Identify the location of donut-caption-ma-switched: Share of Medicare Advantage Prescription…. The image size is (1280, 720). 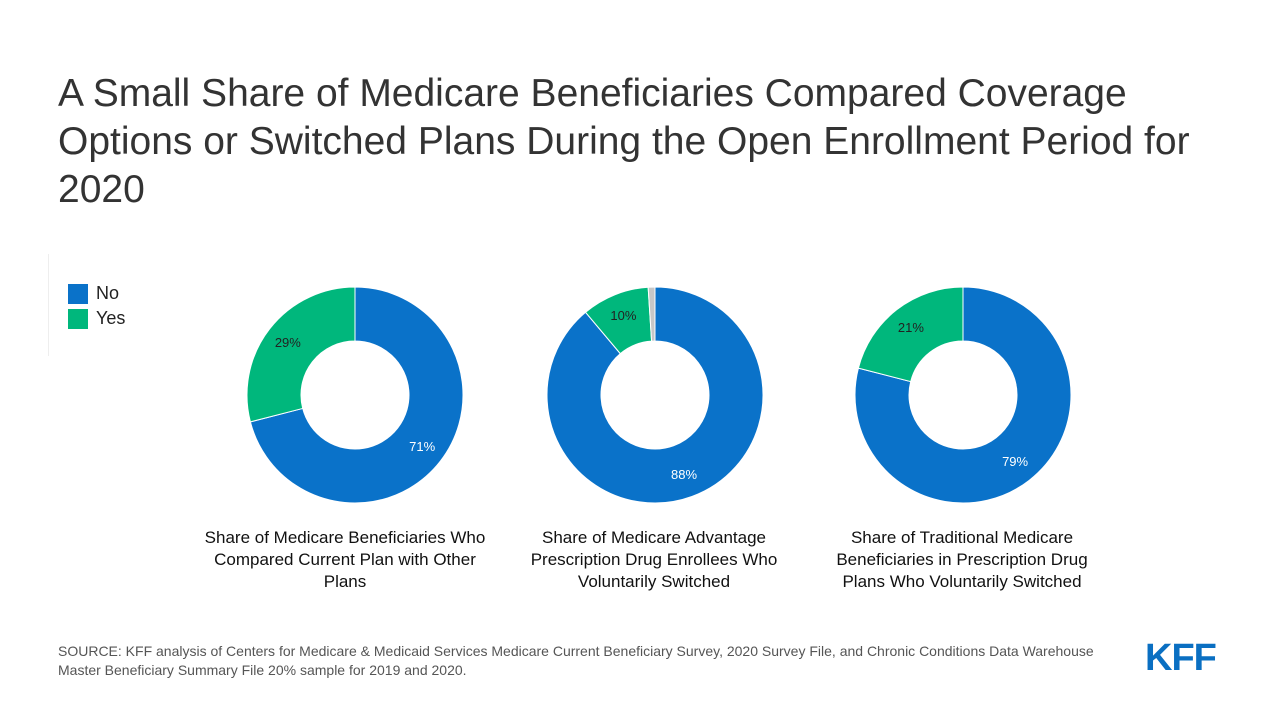
(654, 559).